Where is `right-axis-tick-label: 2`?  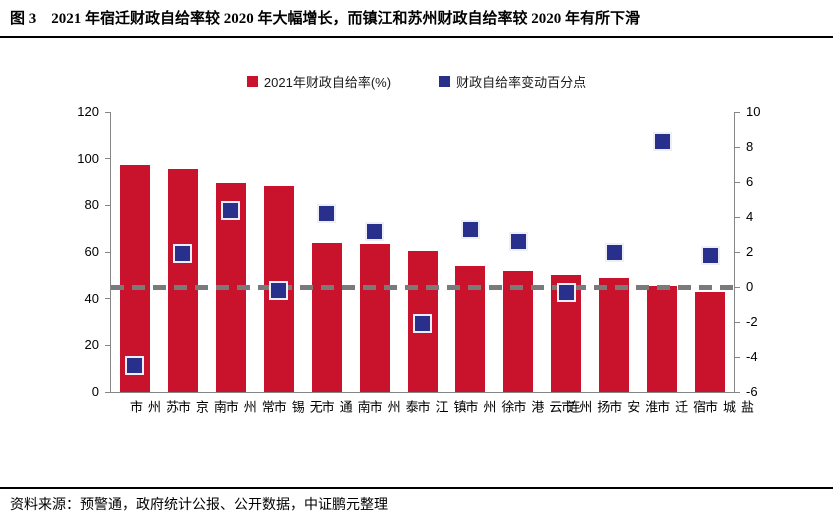 right-axis-tick-label: 2 is located at coordinates (750, 251).